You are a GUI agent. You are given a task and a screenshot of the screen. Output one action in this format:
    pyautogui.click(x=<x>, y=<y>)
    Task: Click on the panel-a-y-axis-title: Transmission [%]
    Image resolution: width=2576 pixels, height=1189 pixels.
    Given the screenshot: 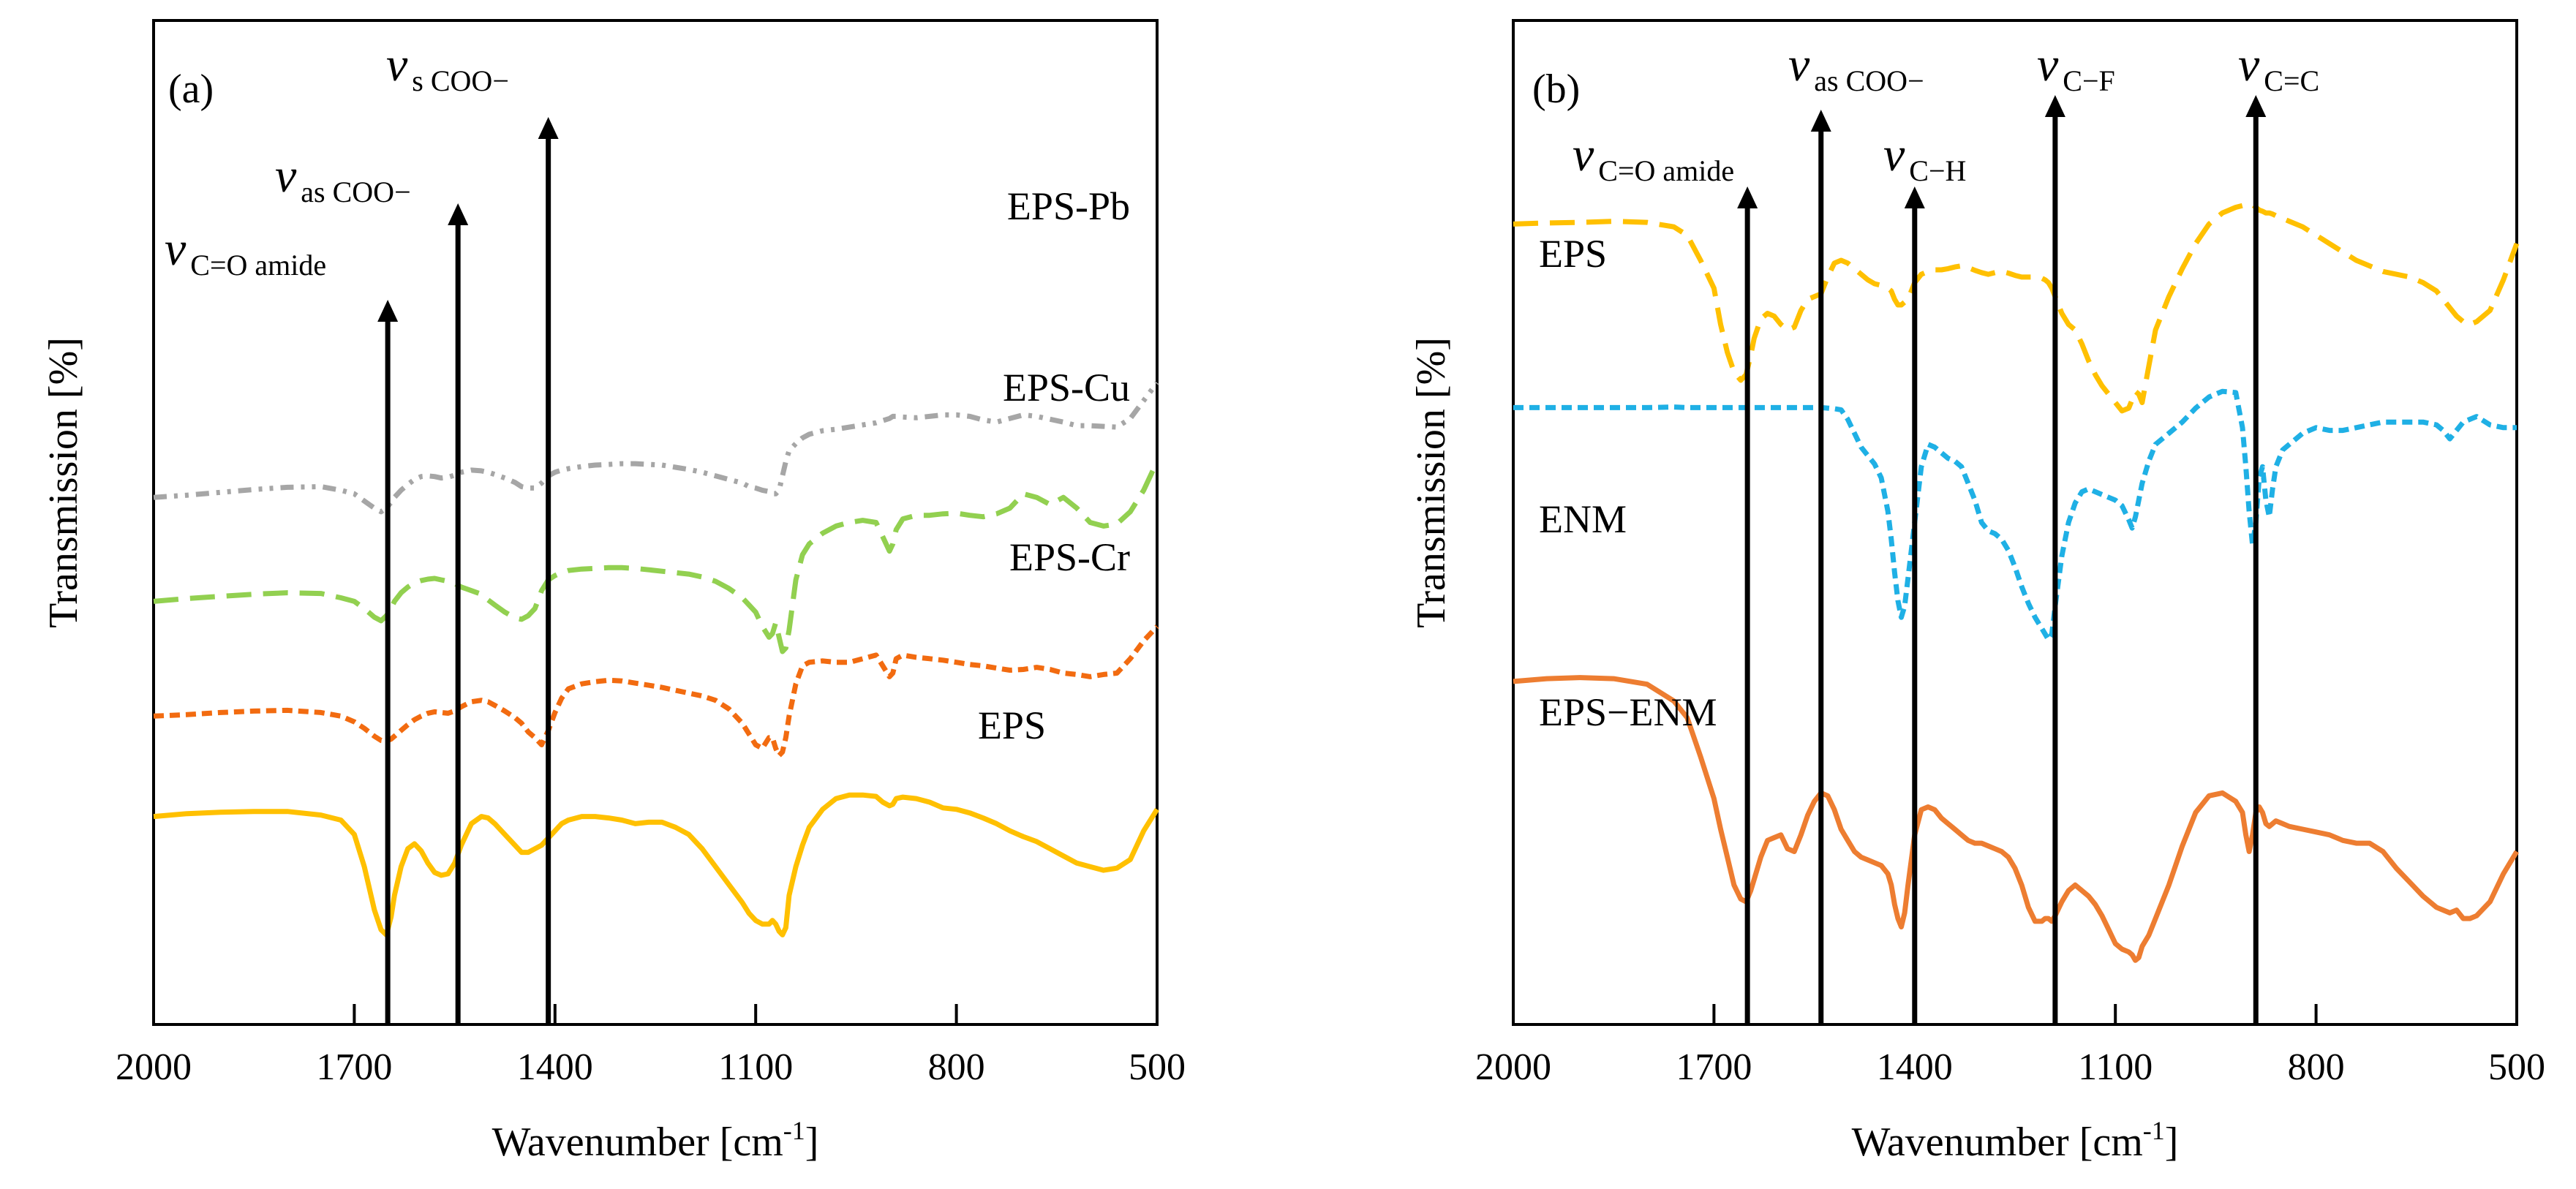 What is the action you would take?
    pyautogui.click(x=63, y=482)
    